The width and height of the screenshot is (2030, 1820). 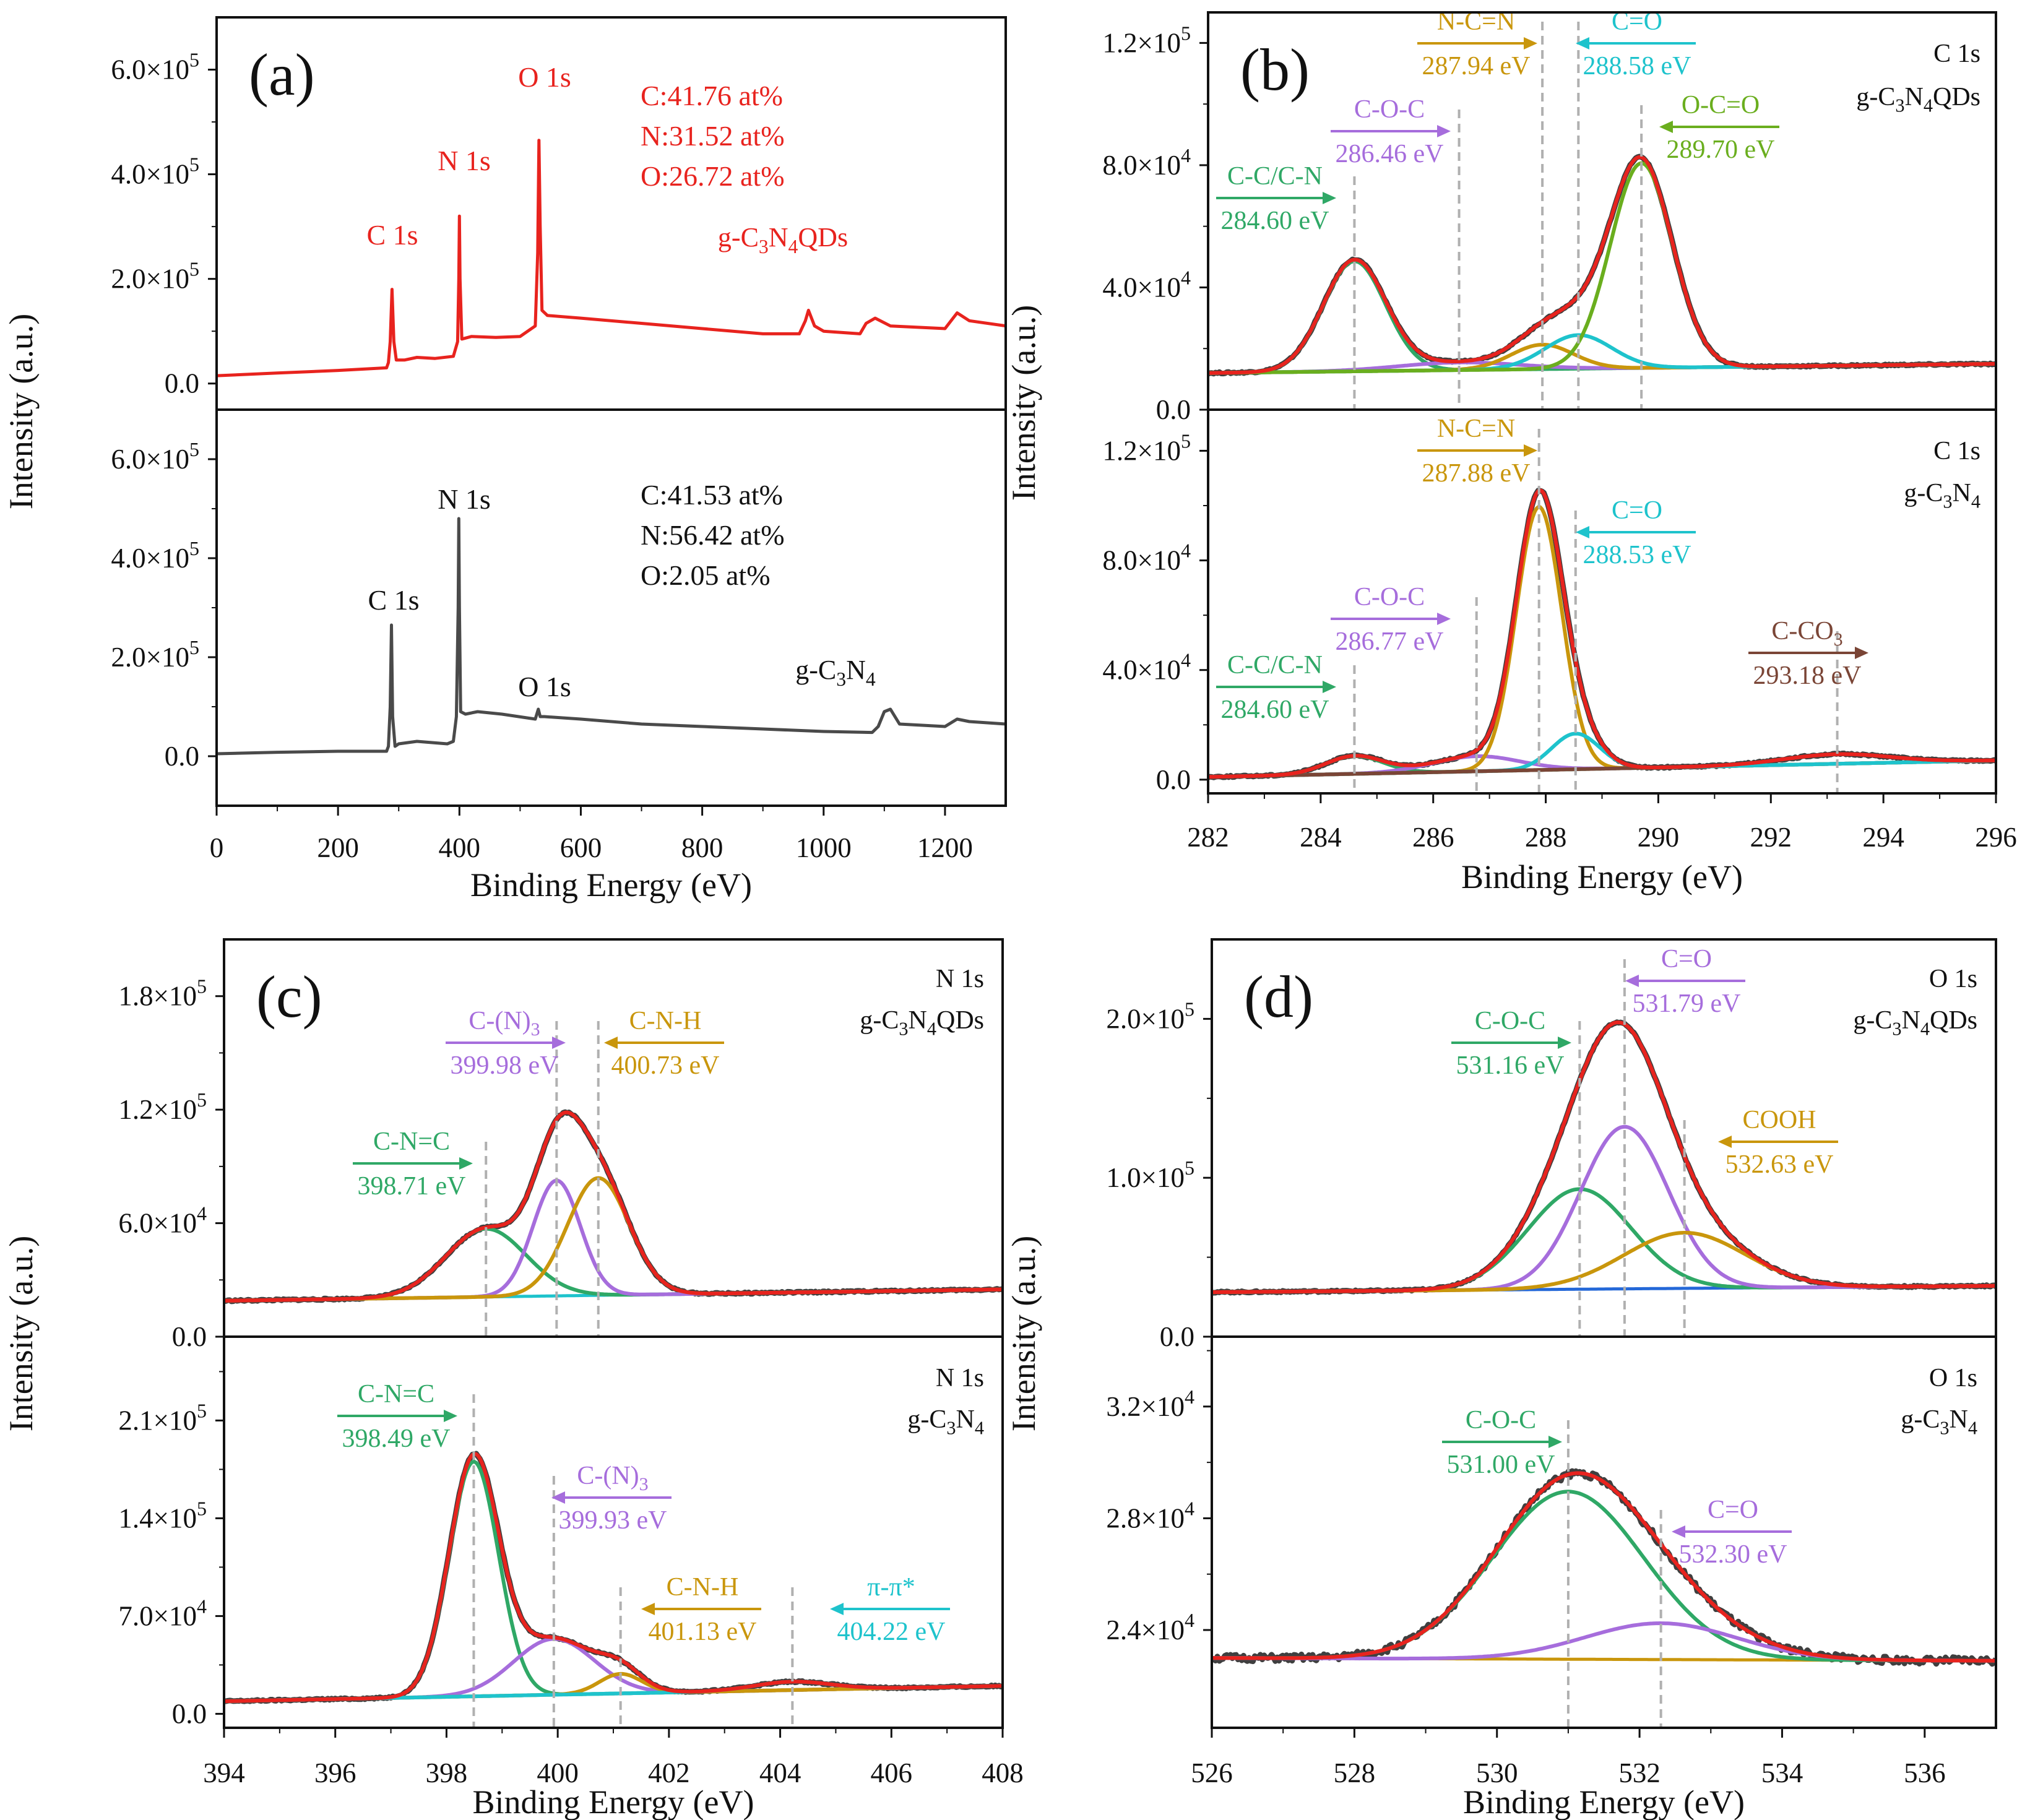 I want to click on x-tick-label: 600, so click(x=581, y=847).